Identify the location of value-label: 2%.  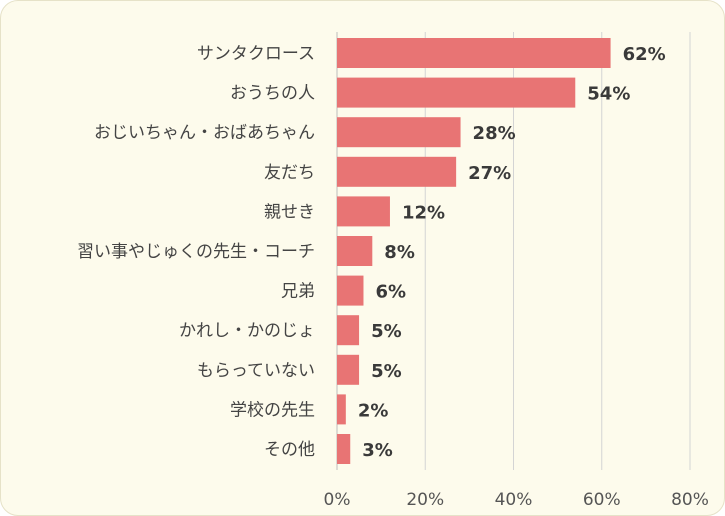
(373, 410).